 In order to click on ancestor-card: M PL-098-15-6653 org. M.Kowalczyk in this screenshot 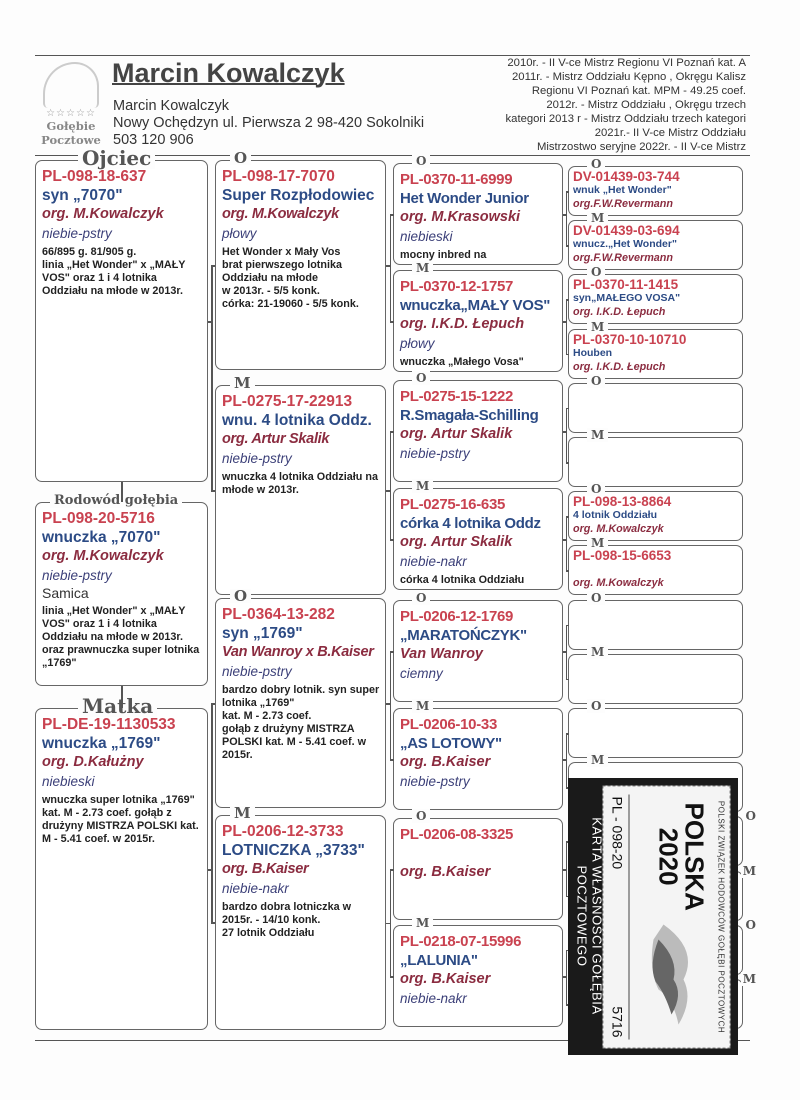, I will do `click(655, 566)`.